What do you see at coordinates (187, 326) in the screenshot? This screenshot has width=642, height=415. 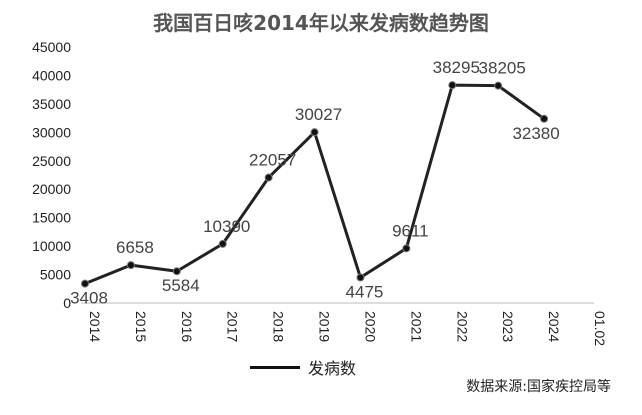 I see `x-tick-label: 2016` at bounding box center [187, 326].